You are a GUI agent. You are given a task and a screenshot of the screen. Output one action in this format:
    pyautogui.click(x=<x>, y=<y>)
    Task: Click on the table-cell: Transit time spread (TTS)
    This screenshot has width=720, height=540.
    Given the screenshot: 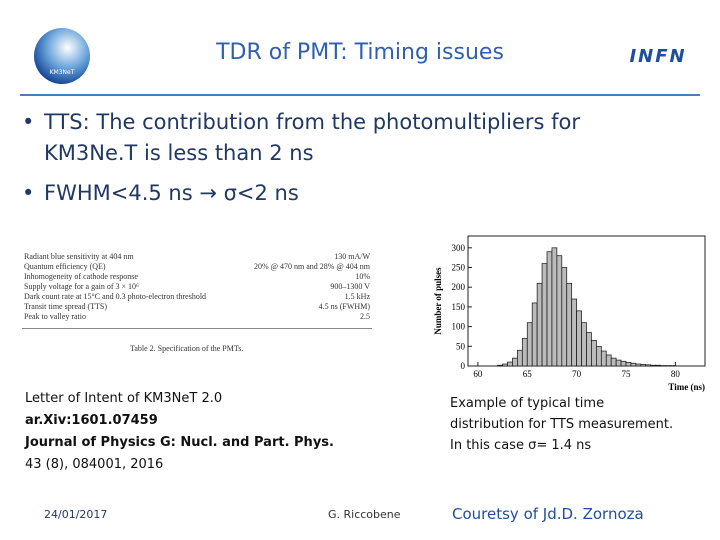 What is the action you would take?
    pyautogui.click(x=66, y=306)
    